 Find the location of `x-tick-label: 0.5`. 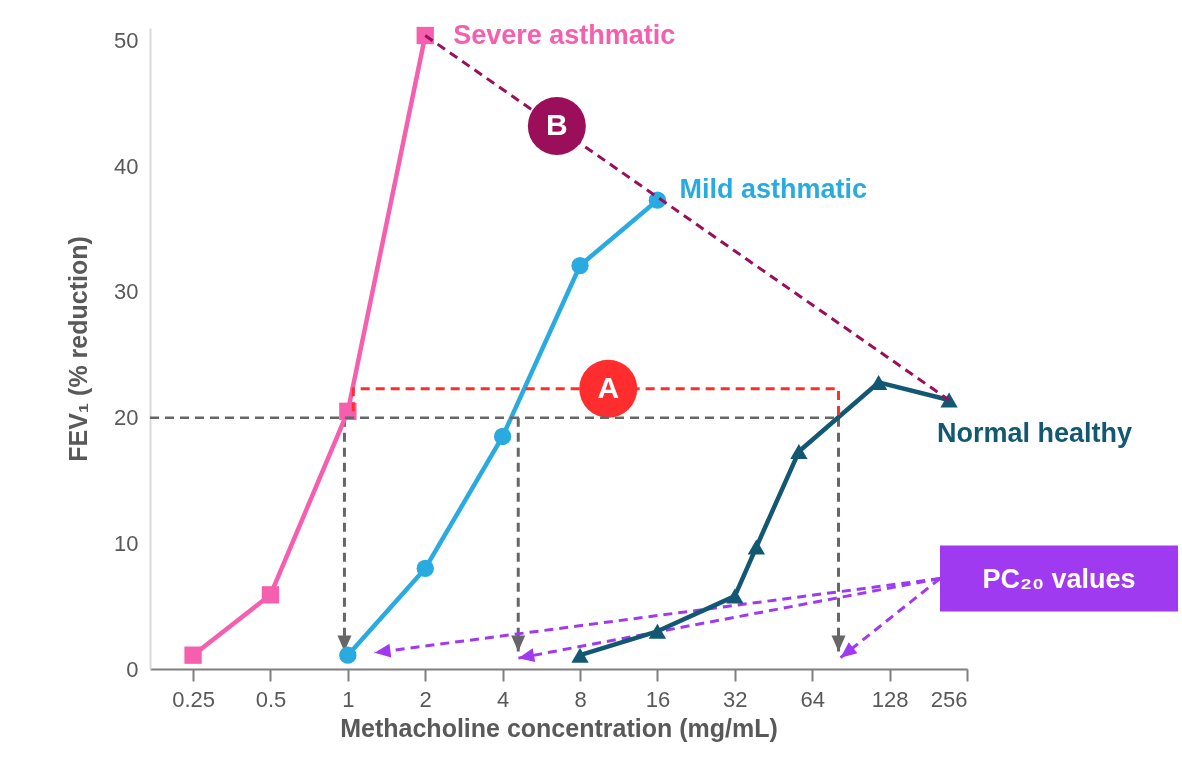

x-tick-label: 0.5 is located at coordinates (271, 699).